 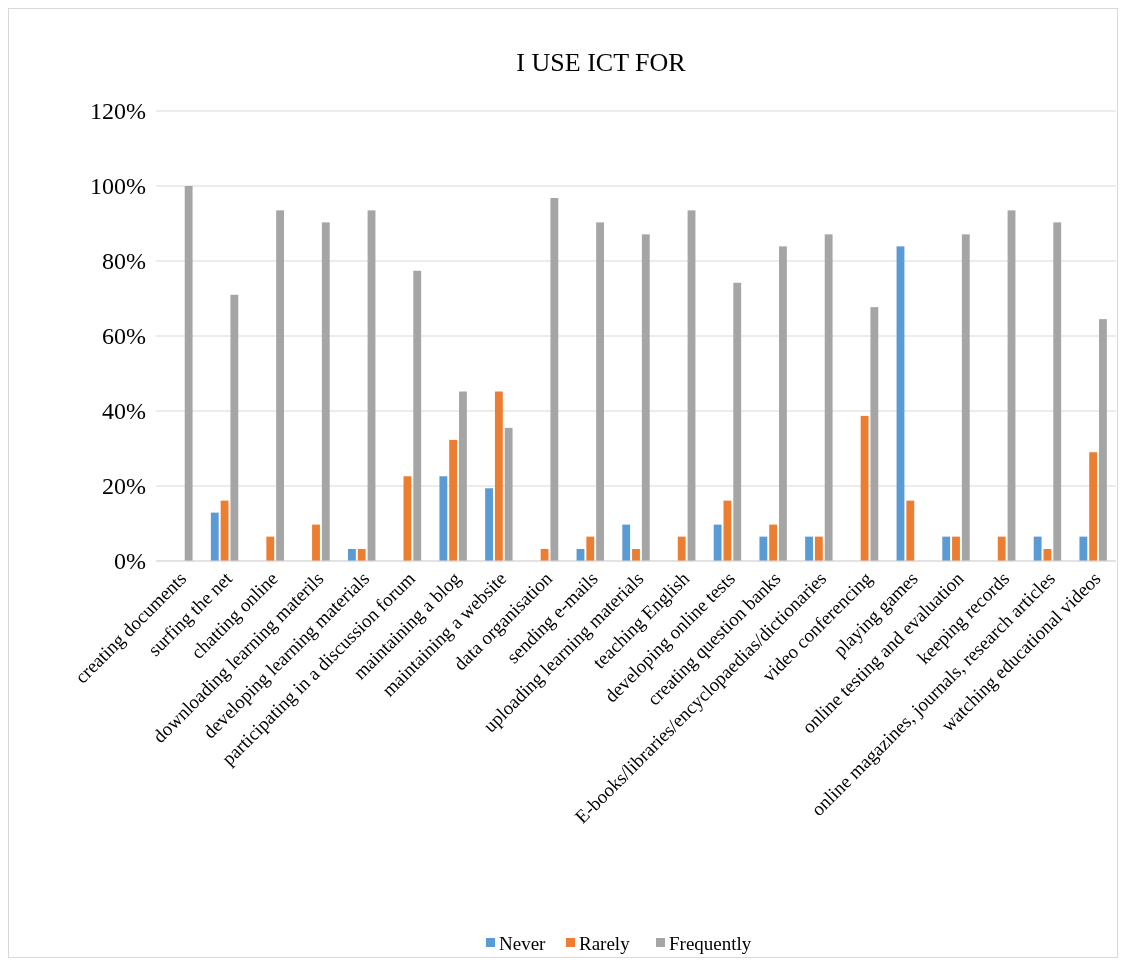 What do you see at coordinates (605, 943) in the screenshot?
I see `legend-label: Rarely` at bounding box center [605, 943].